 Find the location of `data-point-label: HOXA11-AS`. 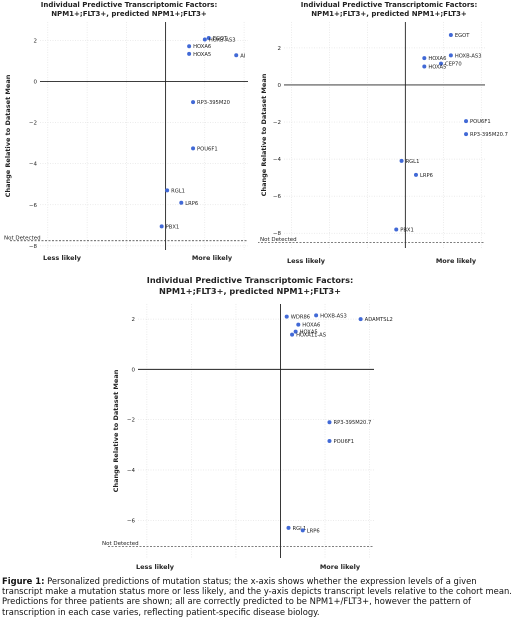

data-point-label: HOXA11-AS is located at coordinates (311, 336).